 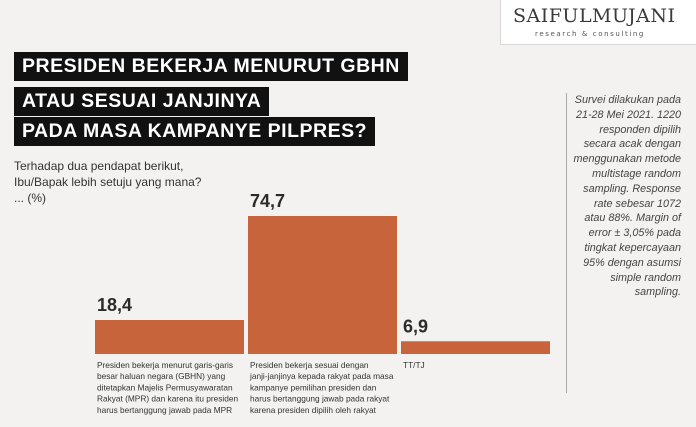 I want to click on logo: SAIFULMUJANI research & consulting, so click(x=598, y=22).